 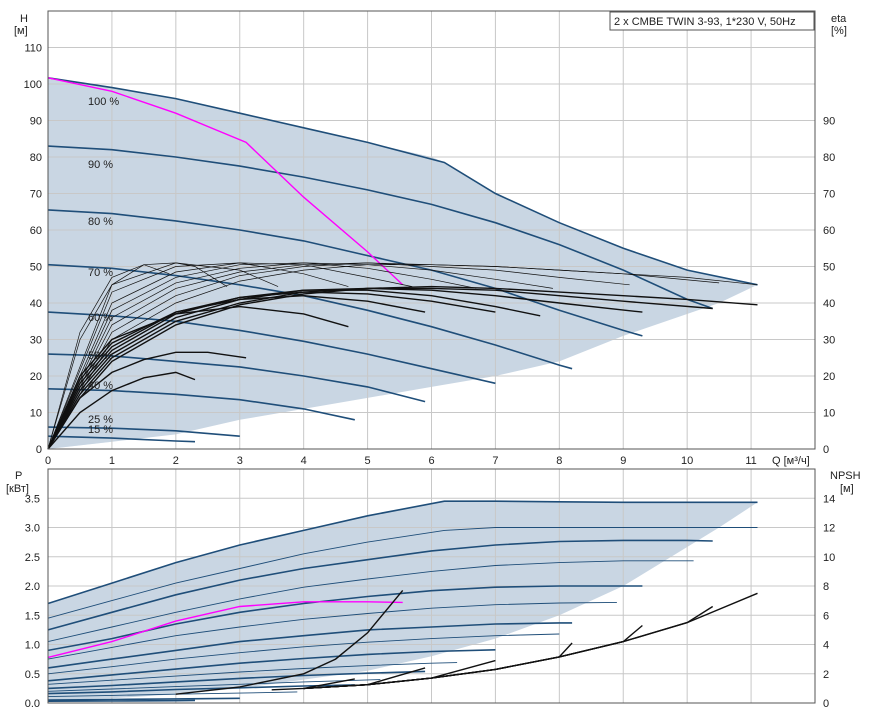 I want to click on legend-box, so click(x=712, y=21).